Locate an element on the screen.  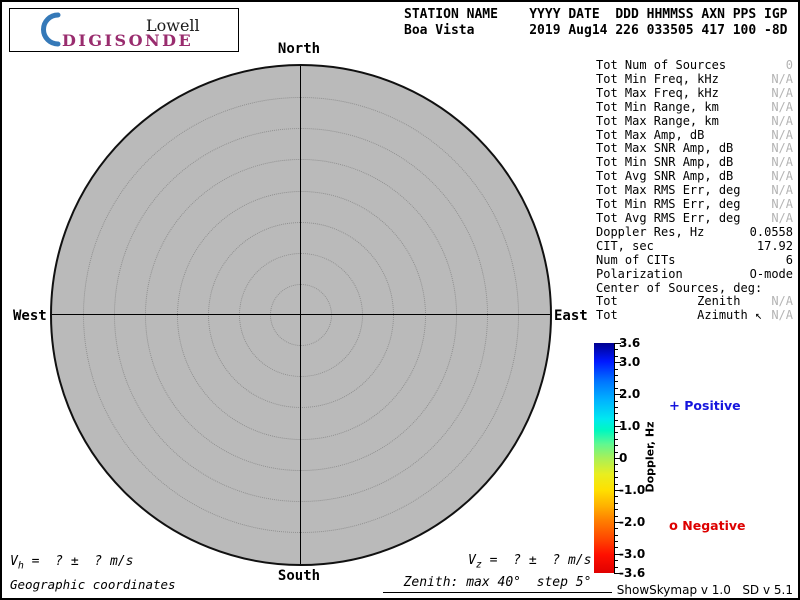
zenith-ring-20deg is located at coordinates (301, 315).